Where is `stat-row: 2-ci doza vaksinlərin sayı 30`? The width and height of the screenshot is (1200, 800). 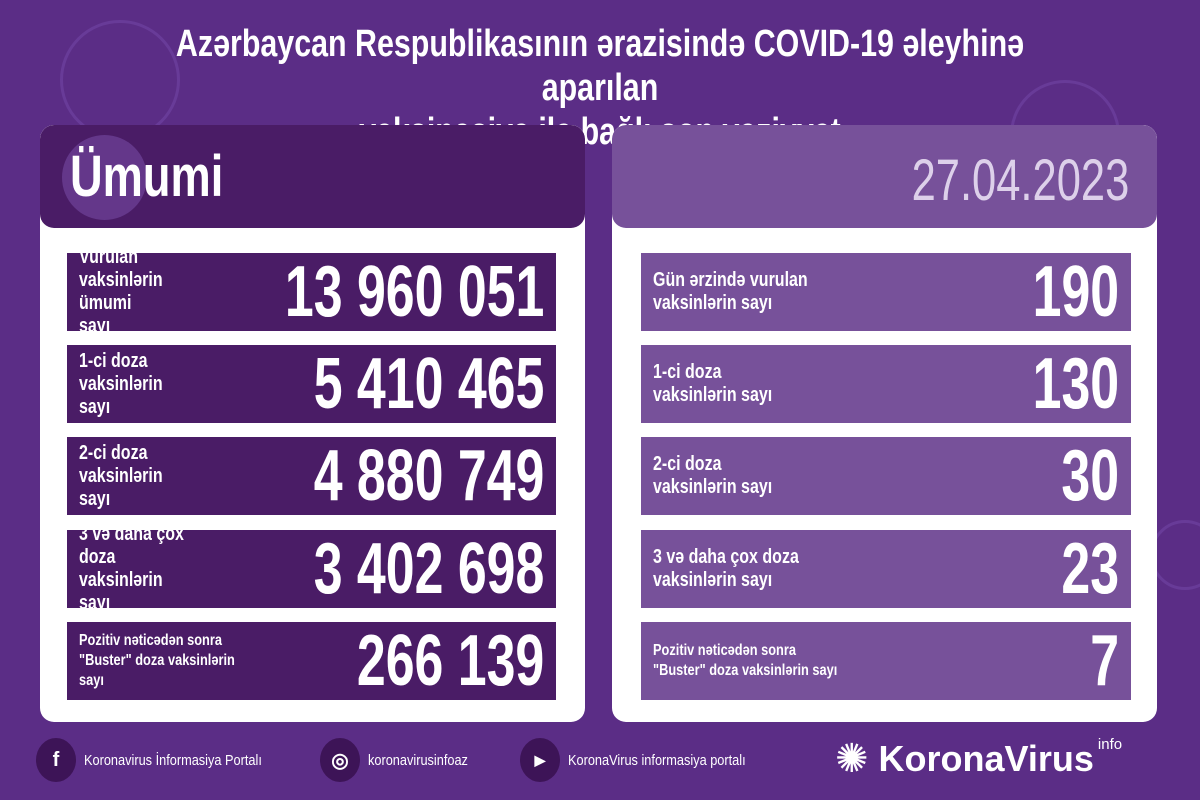 stat-row: 2-ci doza vaksinlərin sayı 30 is located at coordinates (886, 476).